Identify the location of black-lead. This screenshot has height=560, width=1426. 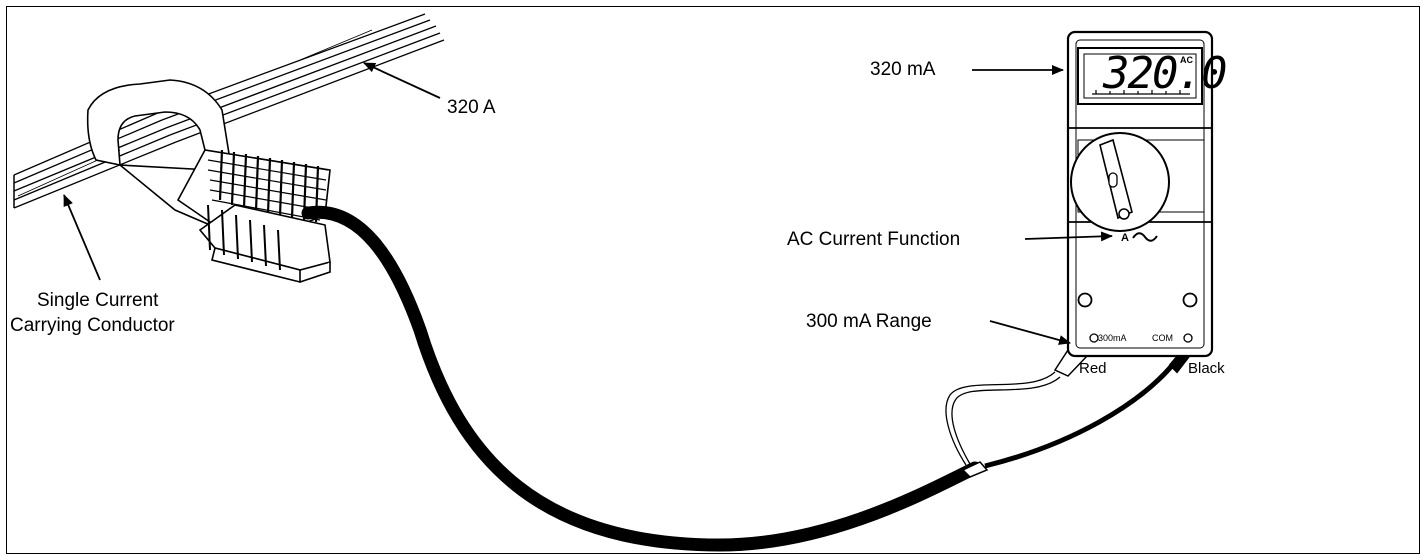
(1080, 414).